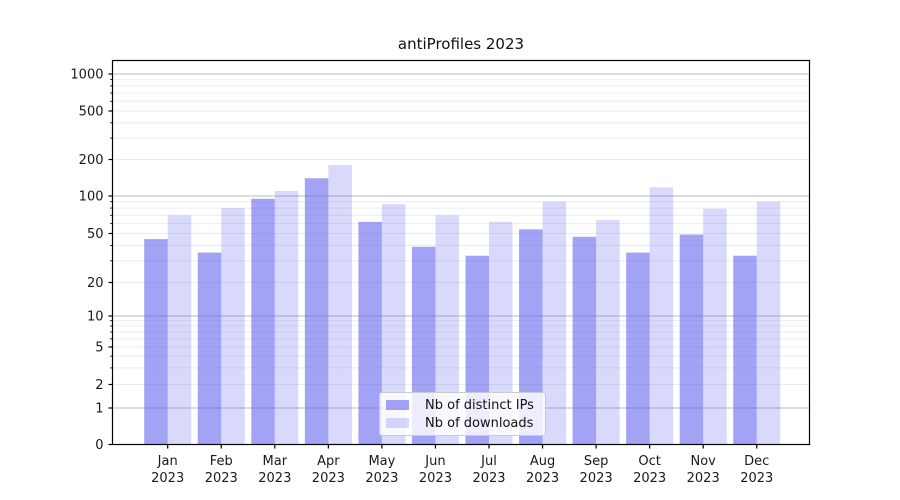  I want to click on bar-distinct-ips-apr, so click(316, 311).